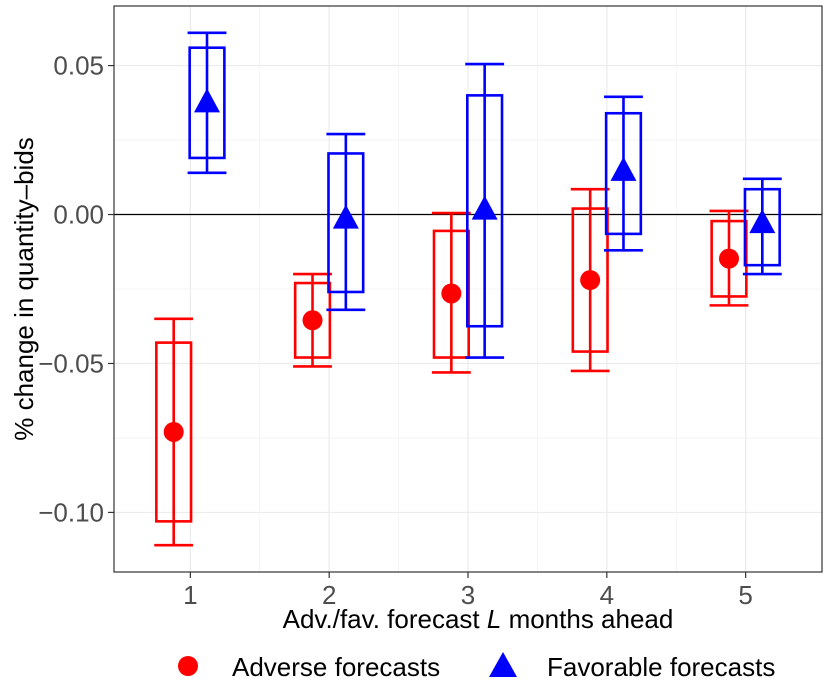  Describe the element at coordinates (591, 619) in the screenshot. I see `x-axis-title-suffix: months ahead` at that location.